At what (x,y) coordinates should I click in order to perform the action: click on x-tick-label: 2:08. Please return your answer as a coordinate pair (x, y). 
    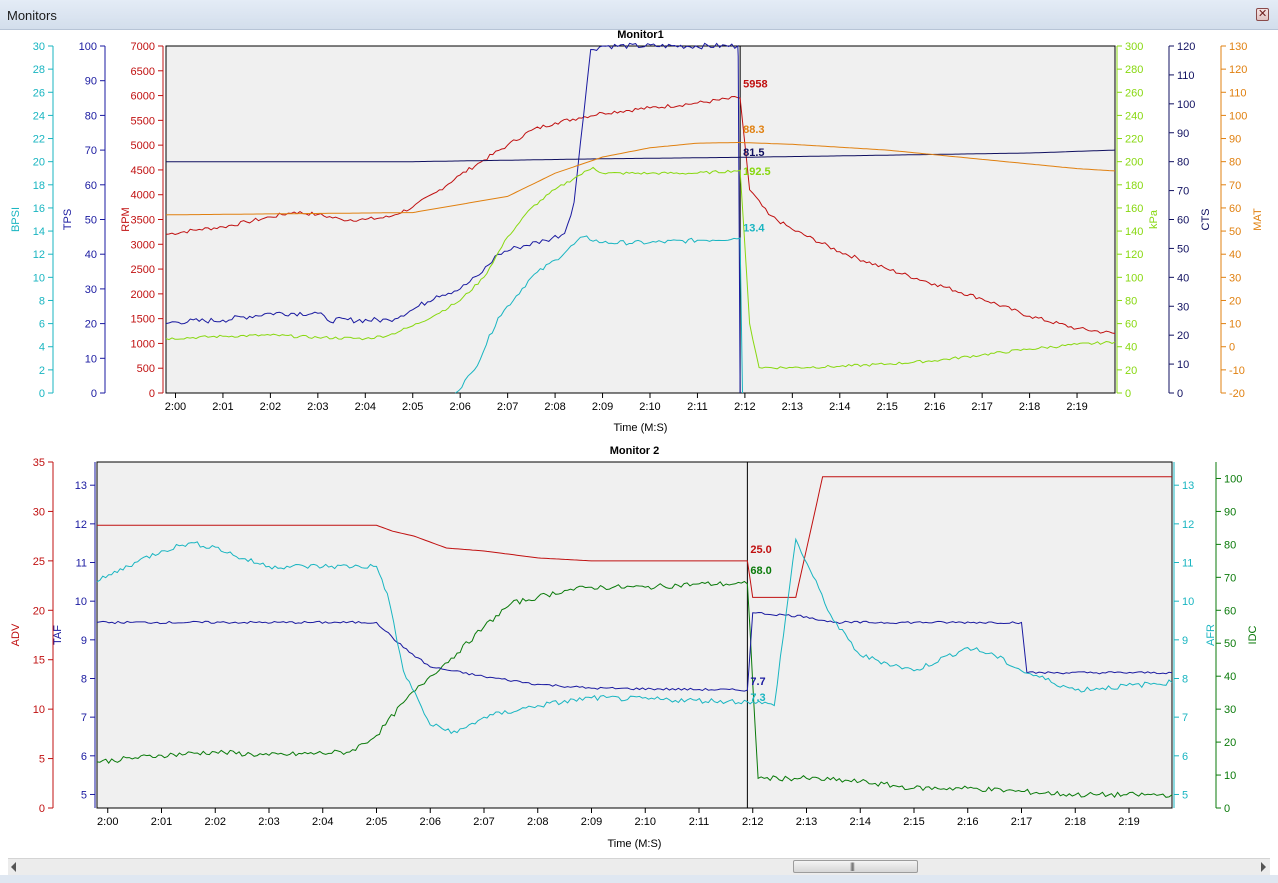
    Looking at the image, I should click on (554, 407).